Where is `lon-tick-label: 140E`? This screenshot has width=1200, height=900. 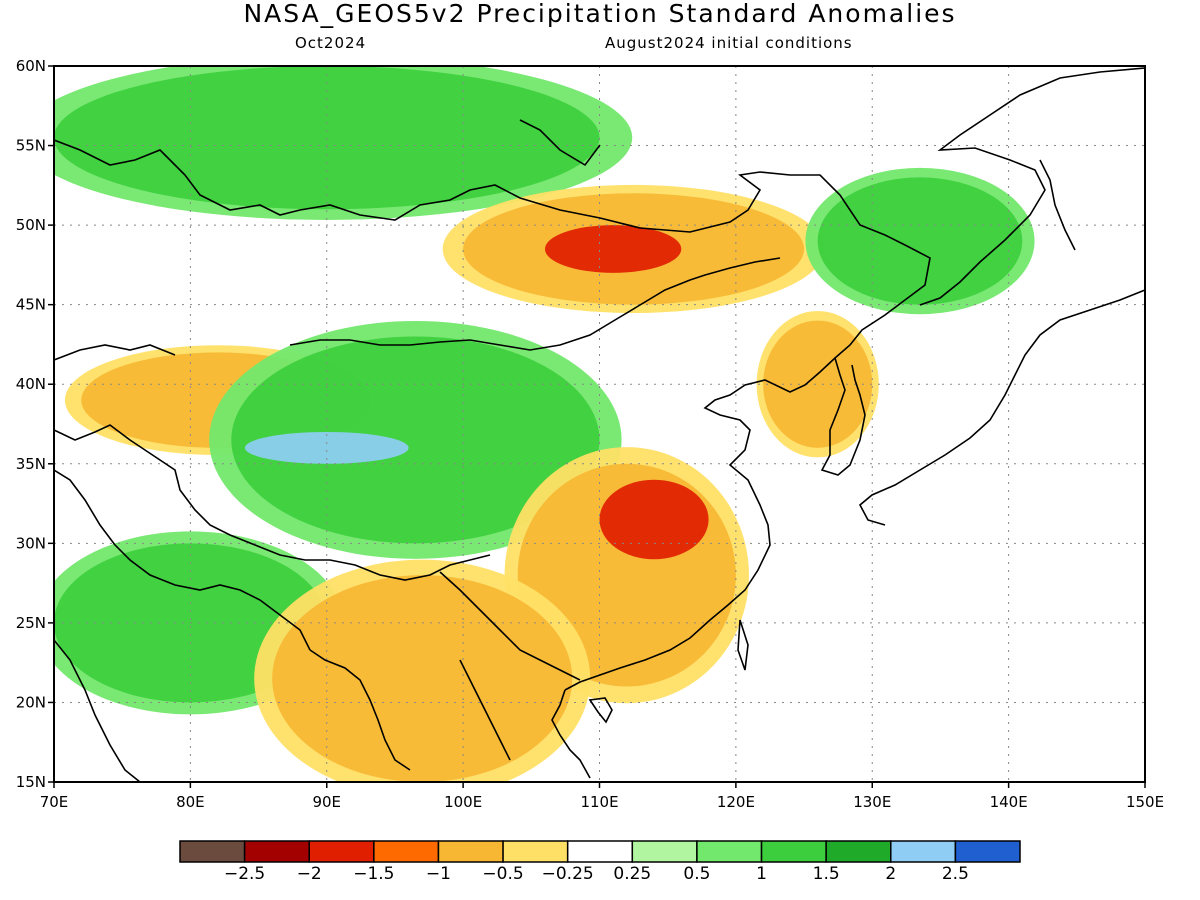 lon-tick-label: 140E is located at coordinates (1009, 802).